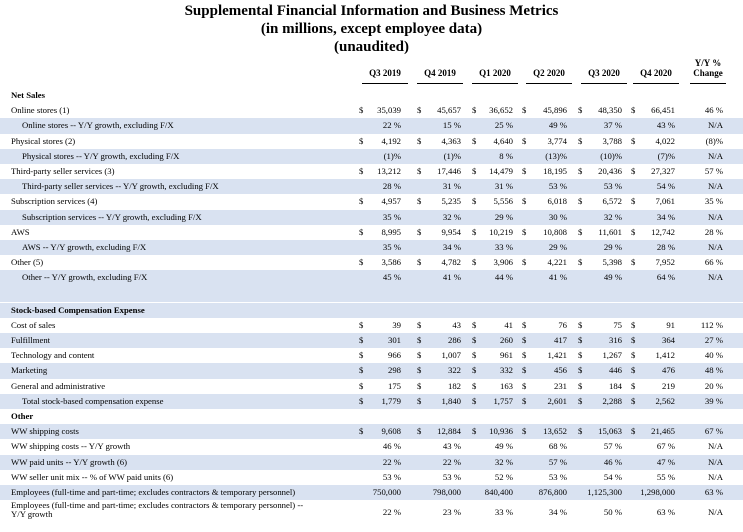 The width and height of the screenshot is (743, 532). What do you see at coordinates (503, 140) in the screenshot?
I see `value-cell: 4,640` at bounding box center [503, 140].